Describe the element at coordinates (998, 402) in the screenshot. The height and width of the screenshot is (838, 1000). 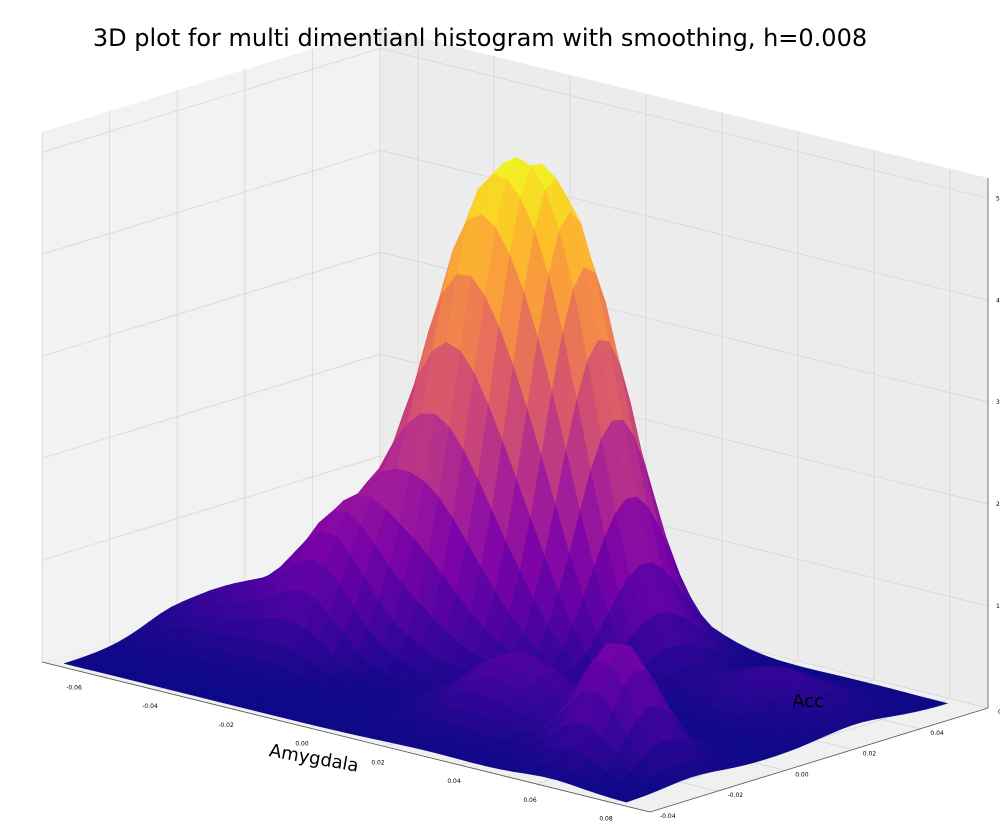
I see `z-tick-label: 3` at that location.